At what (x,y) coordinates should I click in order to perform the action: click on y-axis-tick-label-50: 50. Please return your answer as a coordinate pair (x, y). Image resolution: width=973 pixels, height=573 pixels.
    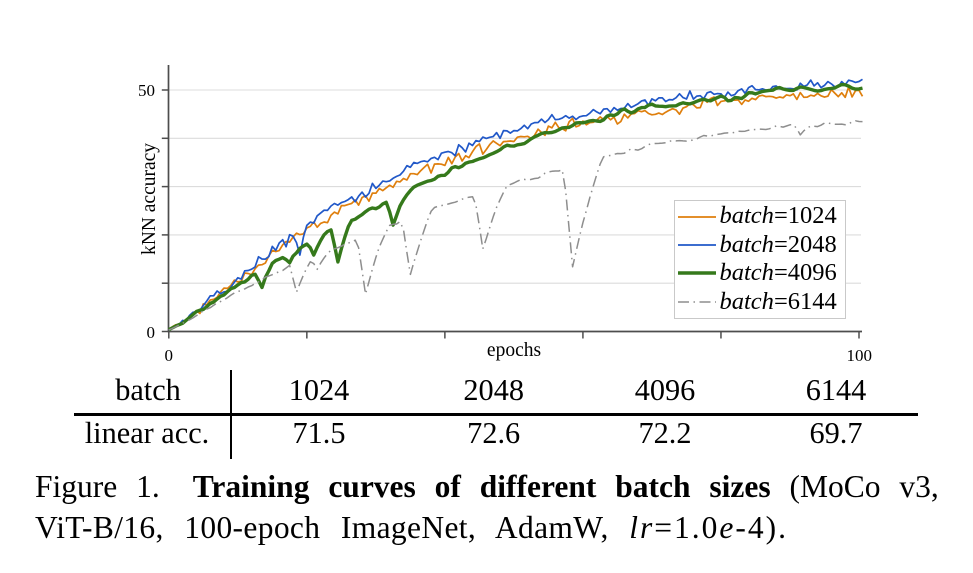
    Looking at the image, I should click on (146, 90).